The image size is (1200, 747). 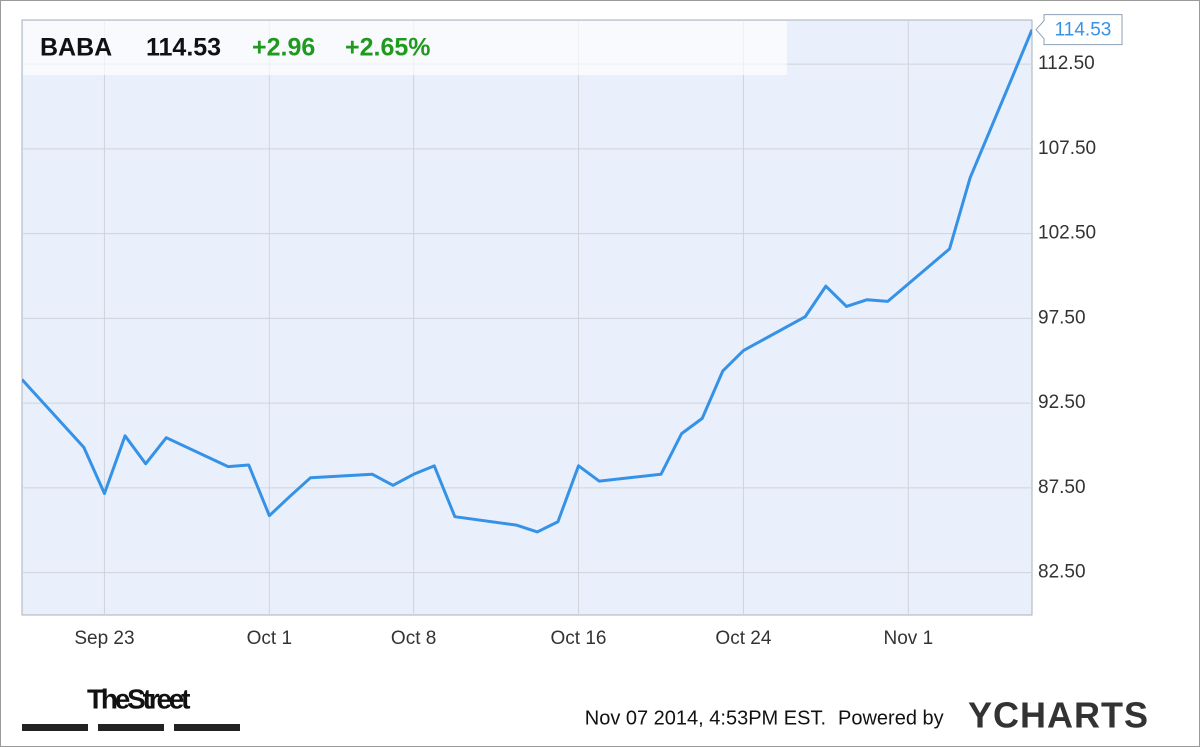 What do you see at coordinates (104, 638) in the screenshot?
I see `x-tick-label: Sep 23` at bounding box center [104, 638].